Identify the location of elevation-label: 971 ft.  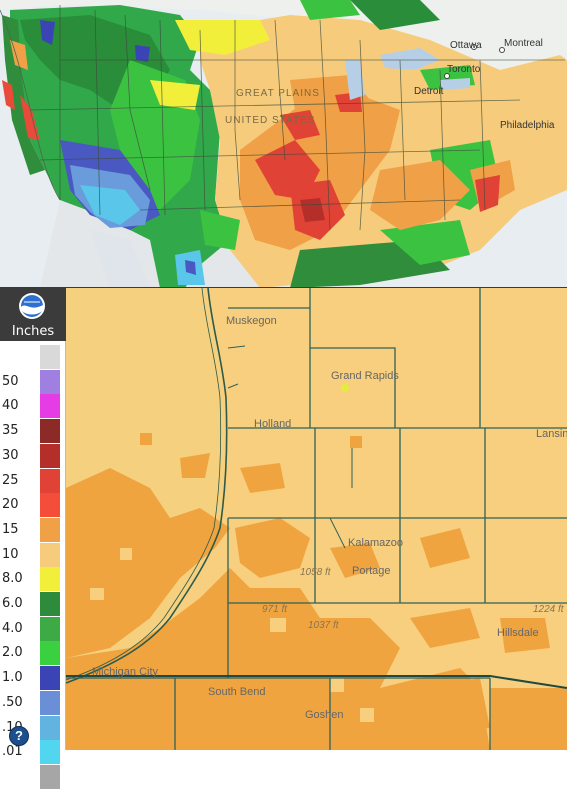
(275, 609).